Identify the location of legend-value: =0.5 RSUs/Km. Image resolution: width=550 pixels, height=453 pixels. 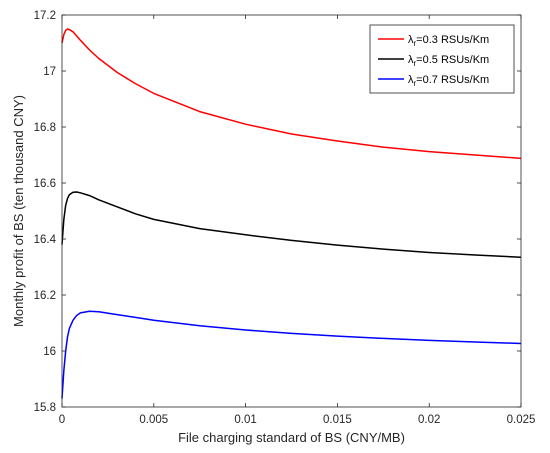
(452, 60).